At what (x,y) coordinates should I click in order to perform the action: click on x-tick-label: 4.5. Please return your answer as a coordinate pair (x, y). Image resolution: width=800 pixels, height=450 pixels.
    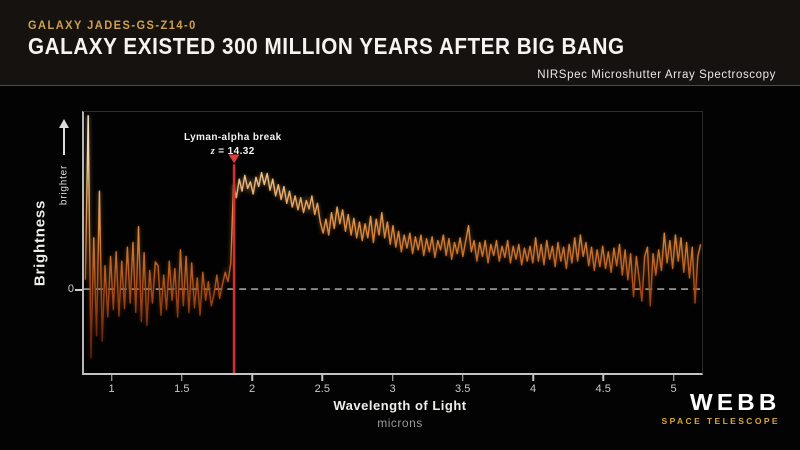
    Looking at the image, I should click on (603, 389).